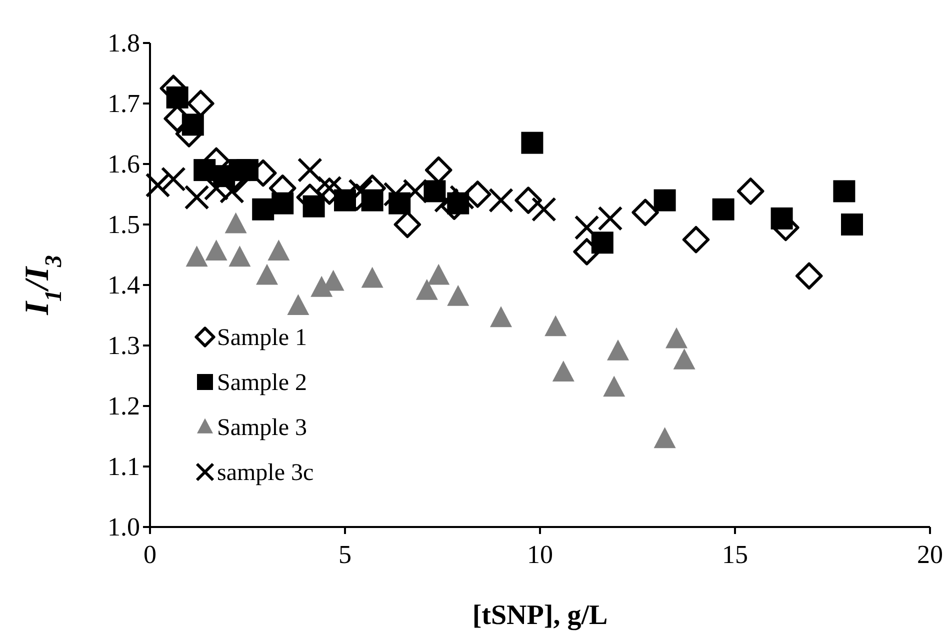 The width and height of the screenshot is (949, 632). I want to click on y-tick-label: 1.5, so click(124, 224).